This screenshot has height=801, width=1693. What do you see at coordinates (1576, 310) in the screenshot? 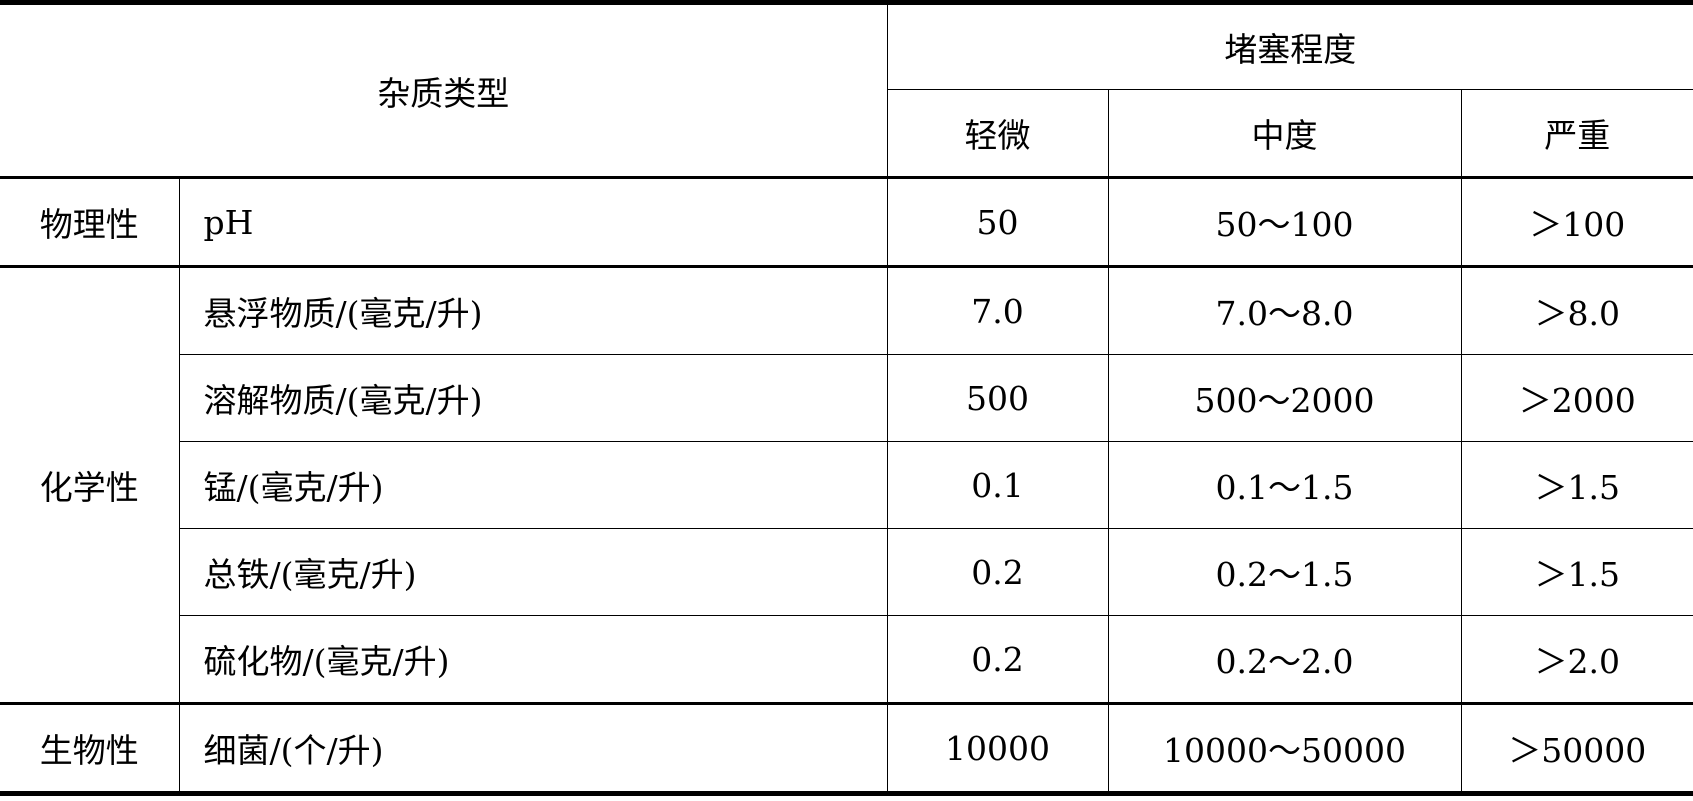
I see `severe-cell: ＞8.0` at bounding box center [1576, 310].